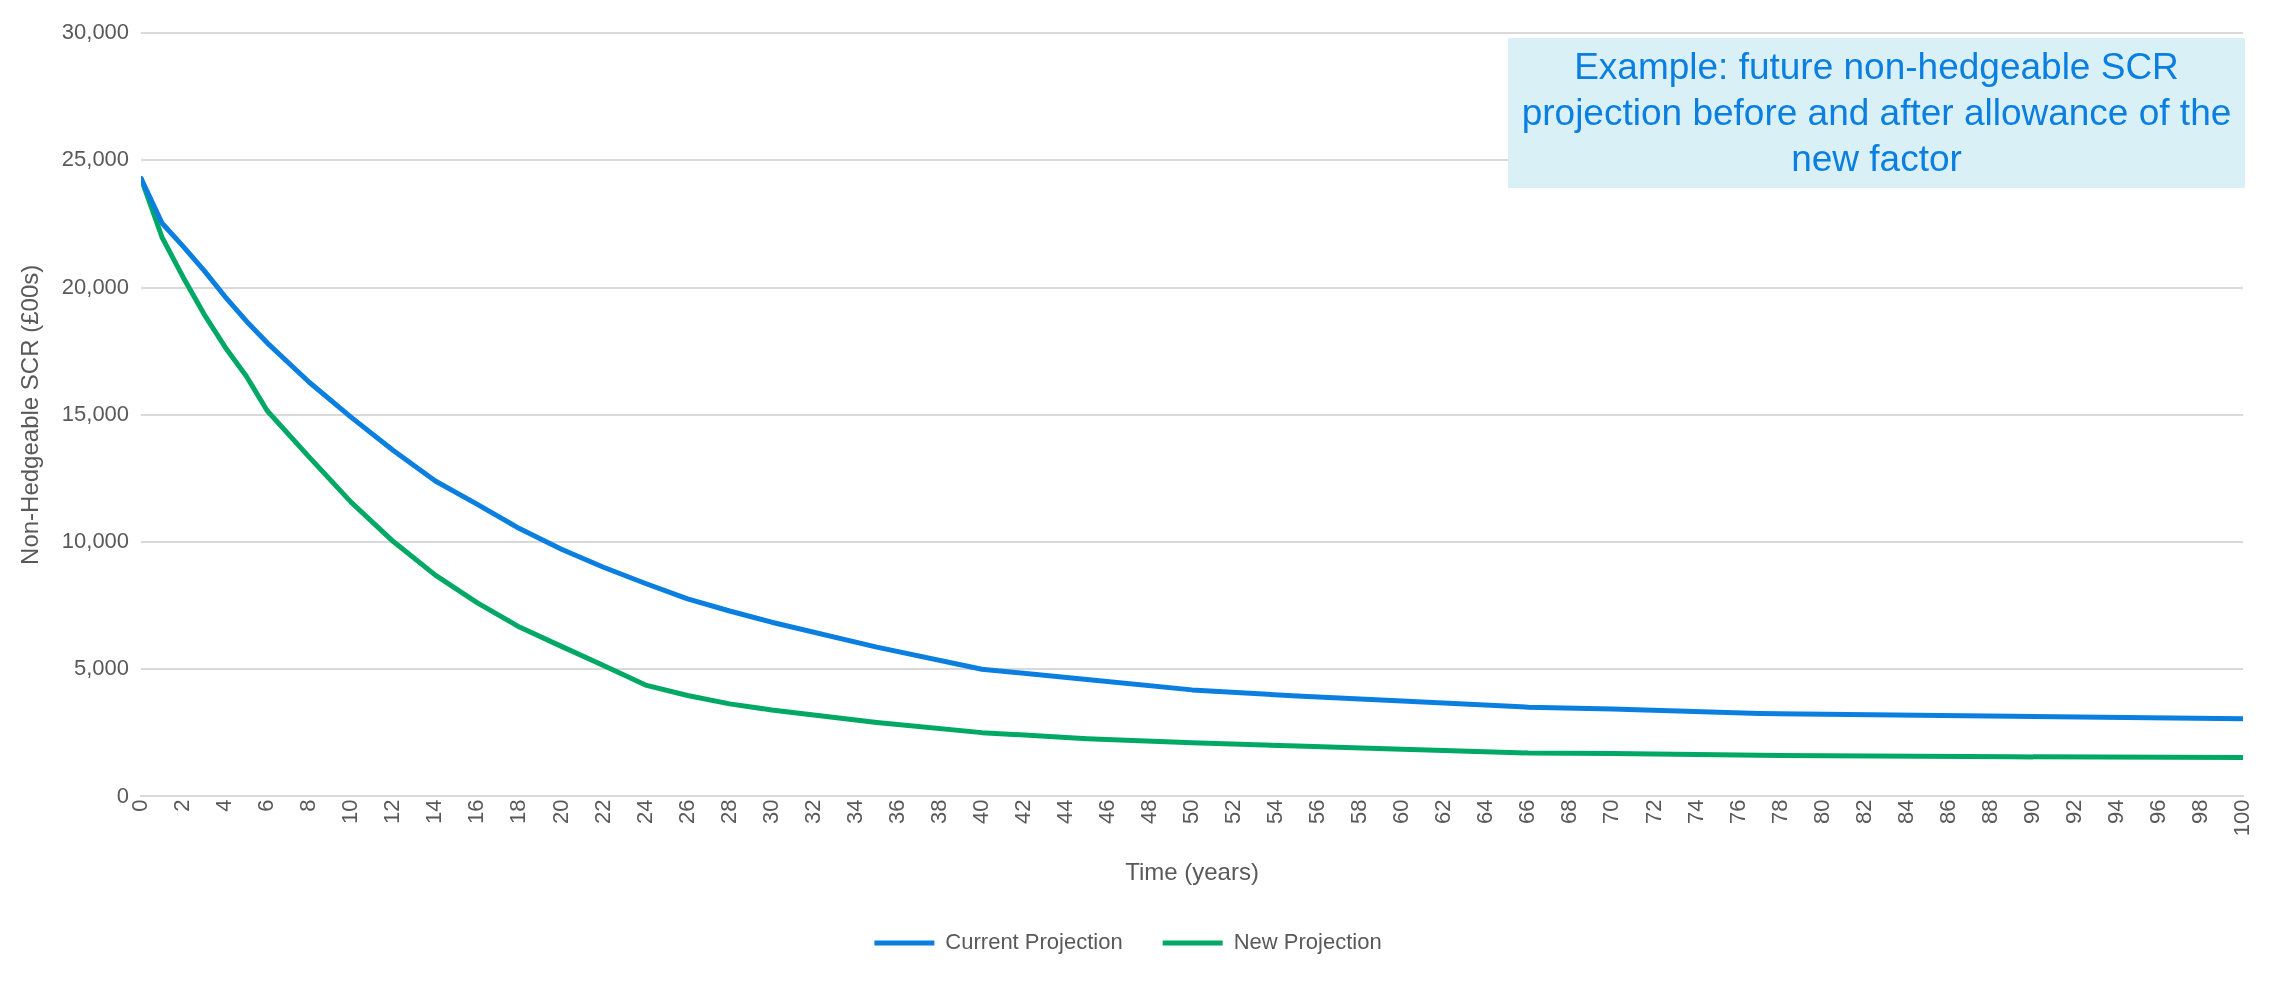  Describe the element at coordinates (770, 811) in the screenshot. I see `x-tick-label: 30` at that location.